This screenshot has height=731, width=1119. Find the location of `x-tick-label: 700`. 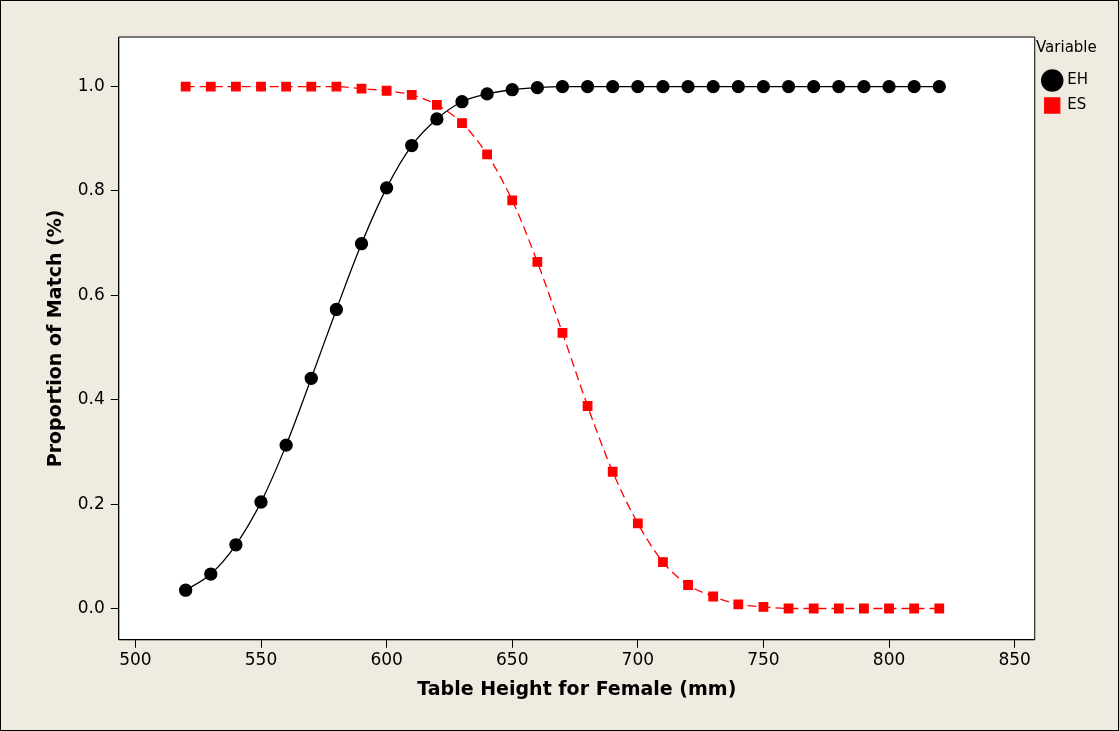

x-tick-label: 700 is located at coordinates (638, 659).